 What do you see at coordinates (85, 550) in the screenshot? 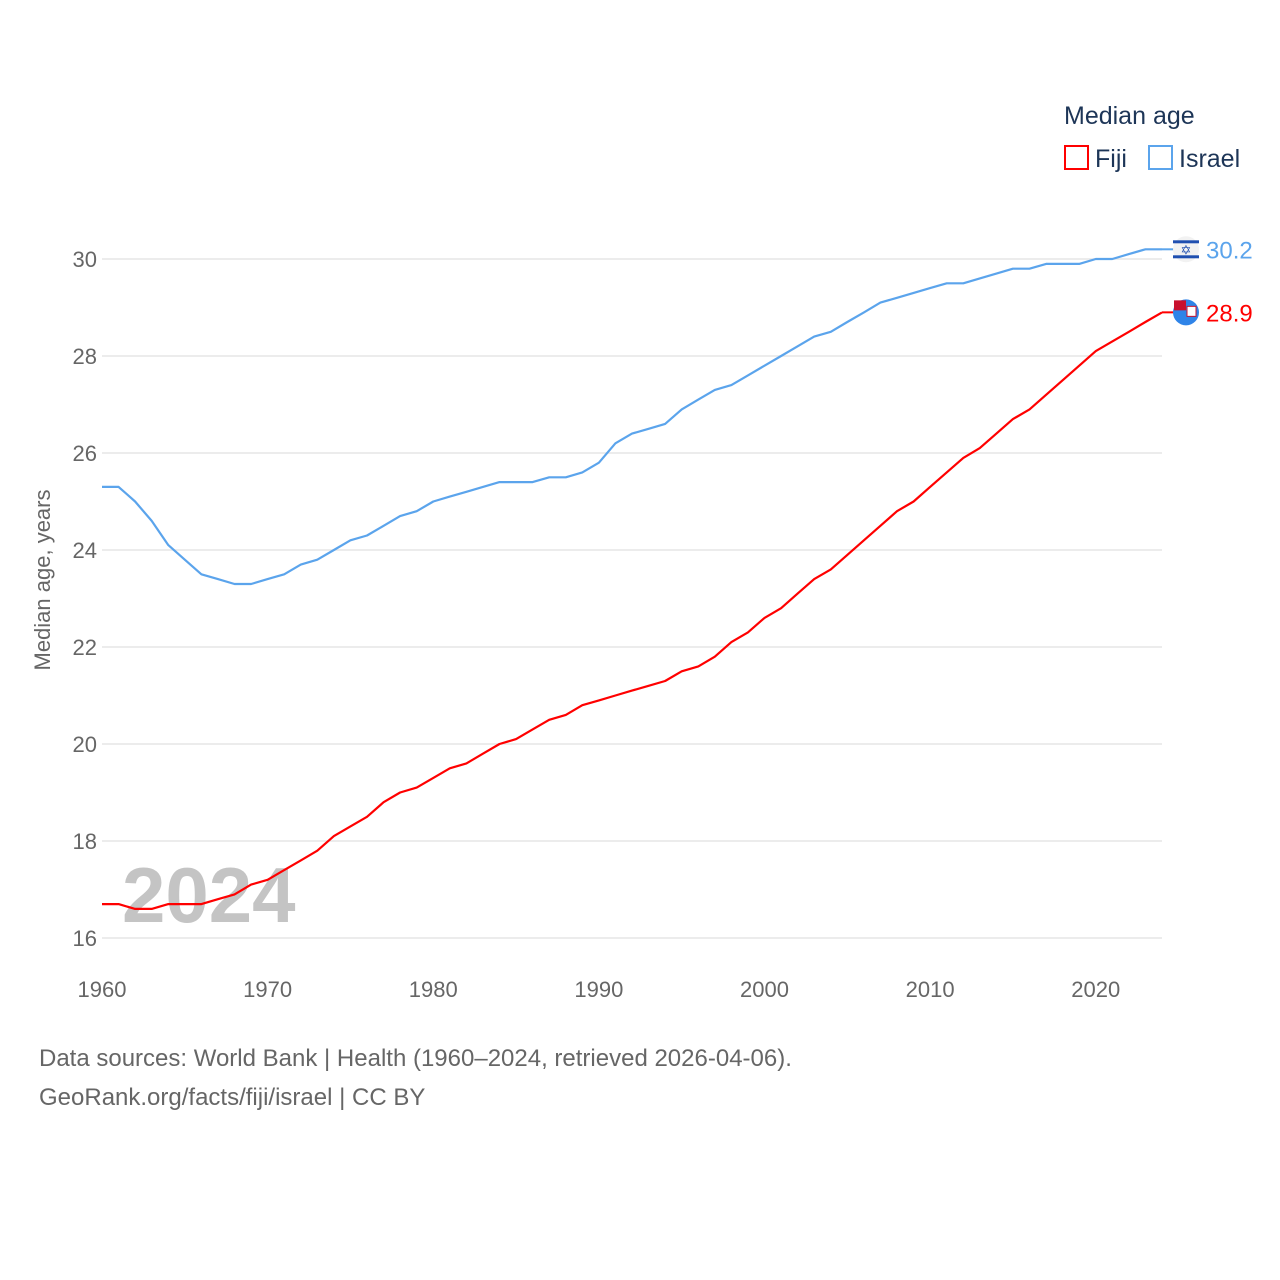
I see `y-tick-label: 24` at bounding box center [85, 550].